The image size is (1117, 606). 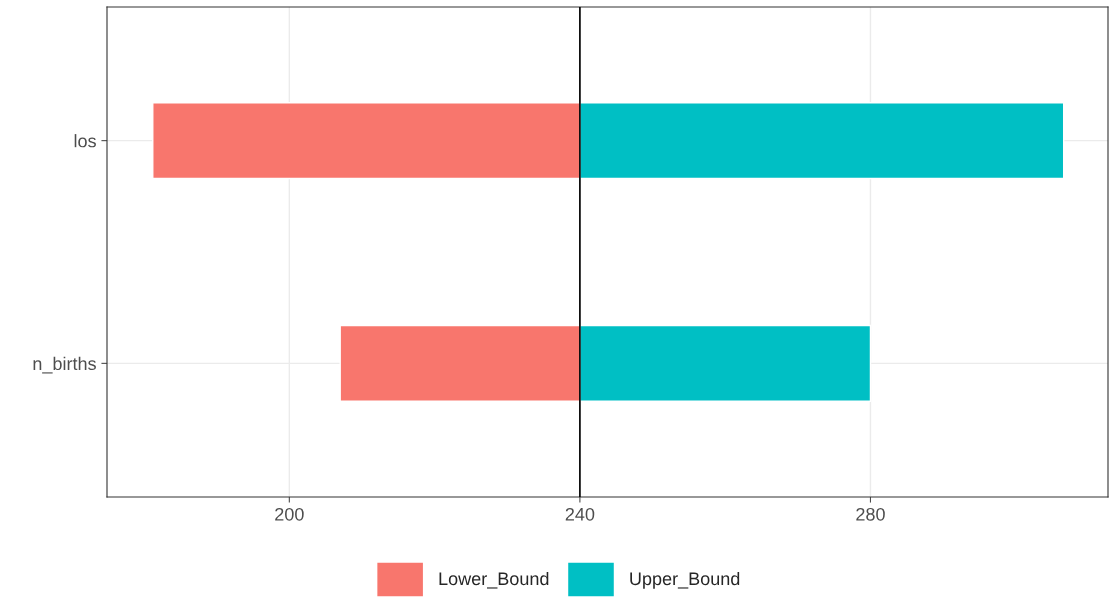 I want to click on x-tick-label: 200, so click(x=289, y=514).